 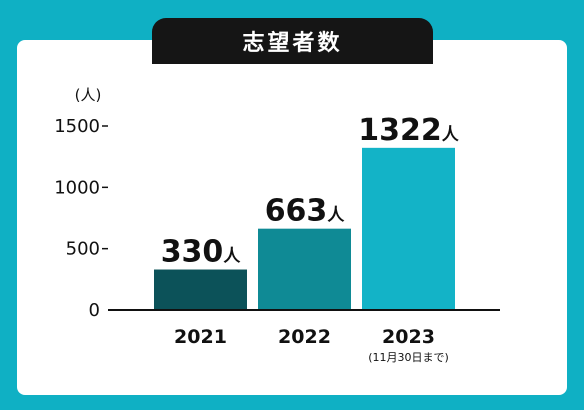 What do you see at coordinates (409, 130) in the screenshot?
I see `data-label-2023: 1322人` at bounding box center [409, 130].